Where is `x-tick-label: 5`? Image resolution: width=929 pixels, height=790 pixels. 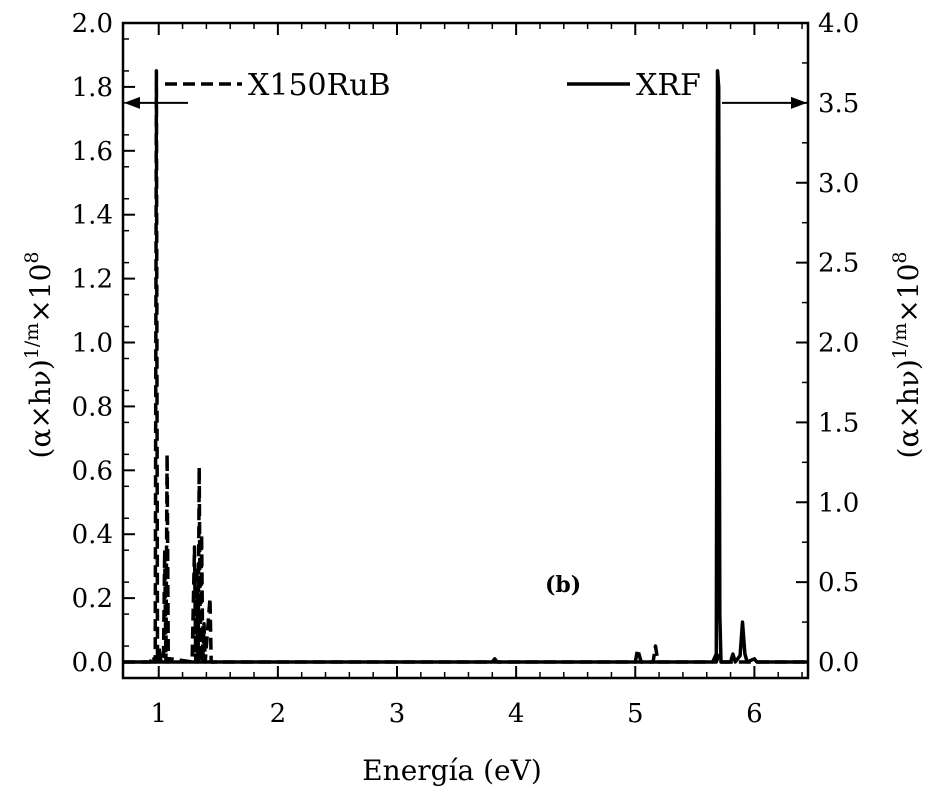
x-tick-label: 5 is located at coordinates (635, 714).